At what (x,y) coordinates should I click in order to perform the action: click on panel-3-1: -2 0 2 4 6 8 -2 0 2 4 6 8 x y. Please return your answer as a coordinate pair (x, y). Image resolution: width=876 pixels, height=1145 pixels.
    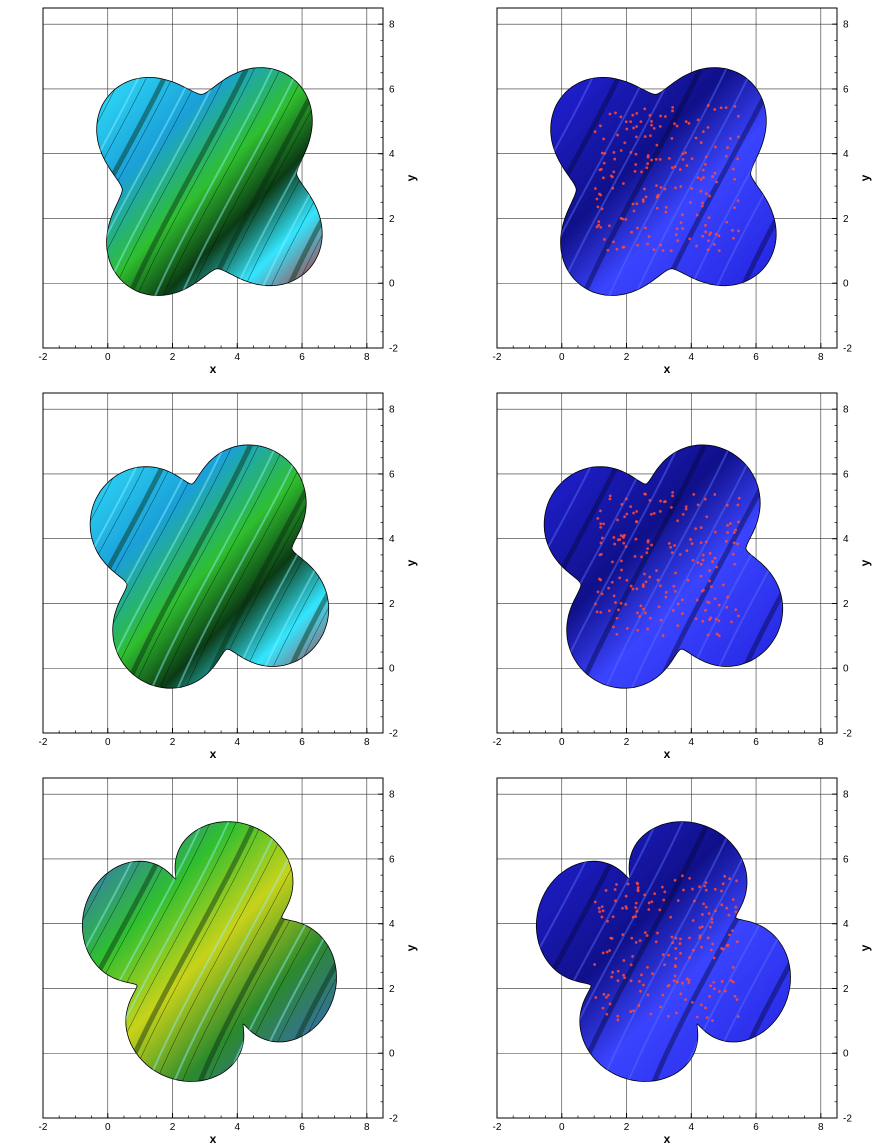
    Looking at the image, I should click on (228, 961).